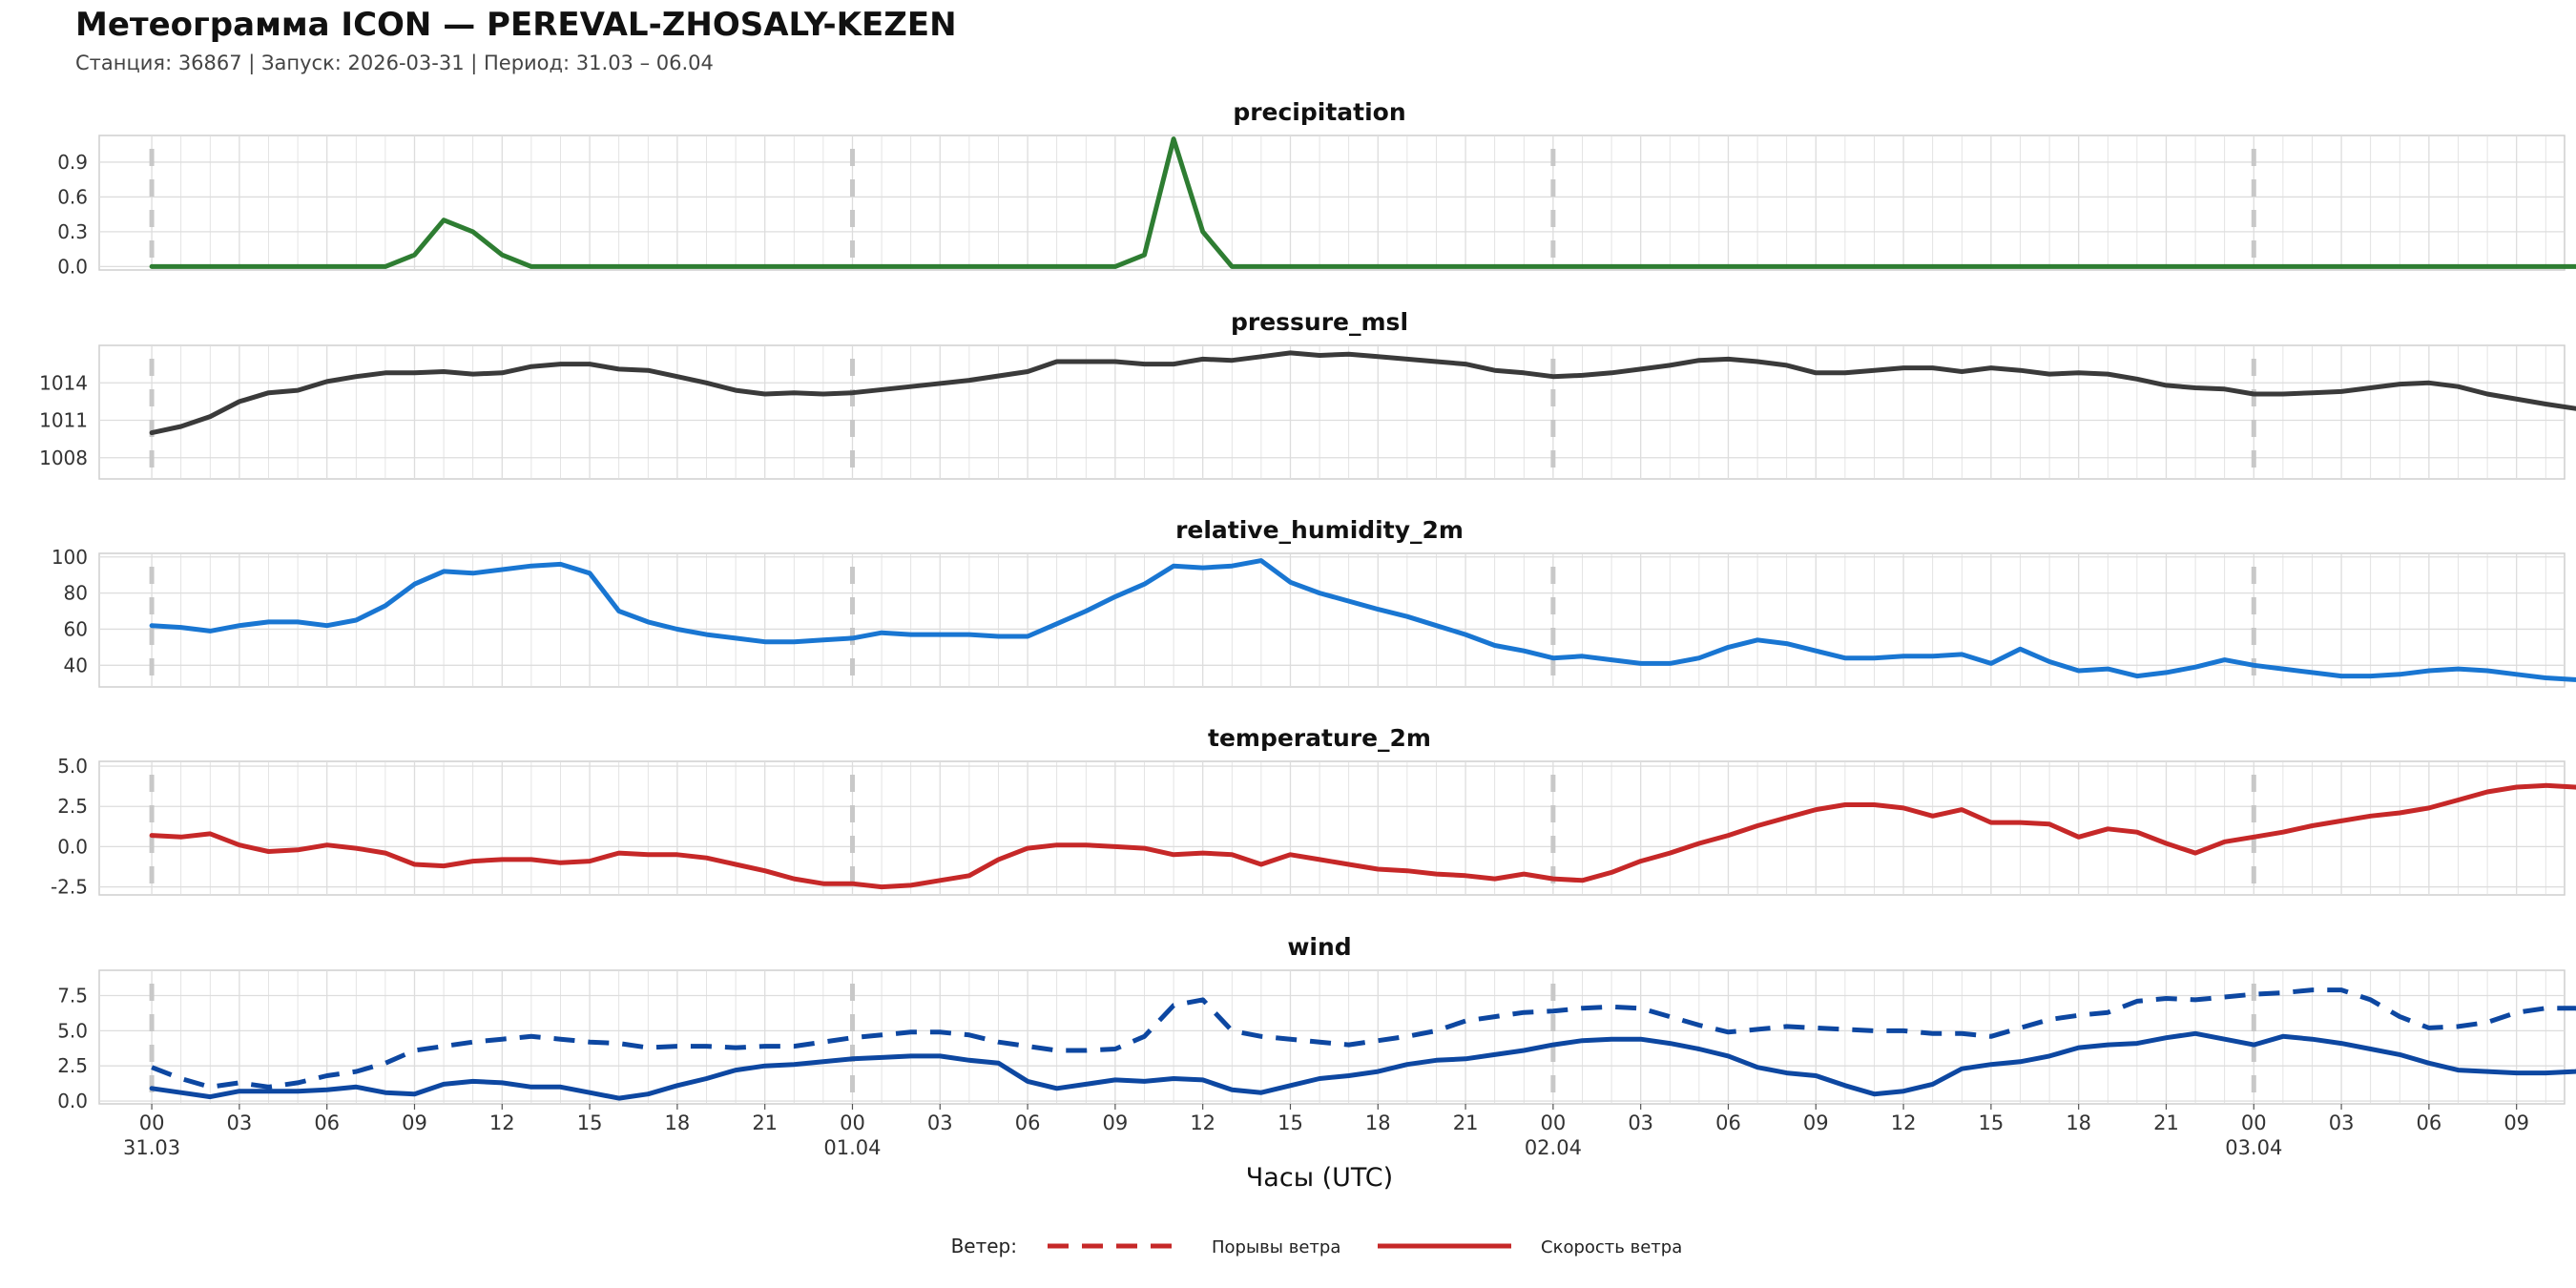 Image resolution: width=2576 pixels, height=1288 pixels. I want to click on page-title: Метеограмма ICON — PEREVAL-ZHOSALY-KEZEN, so click(516, 25).